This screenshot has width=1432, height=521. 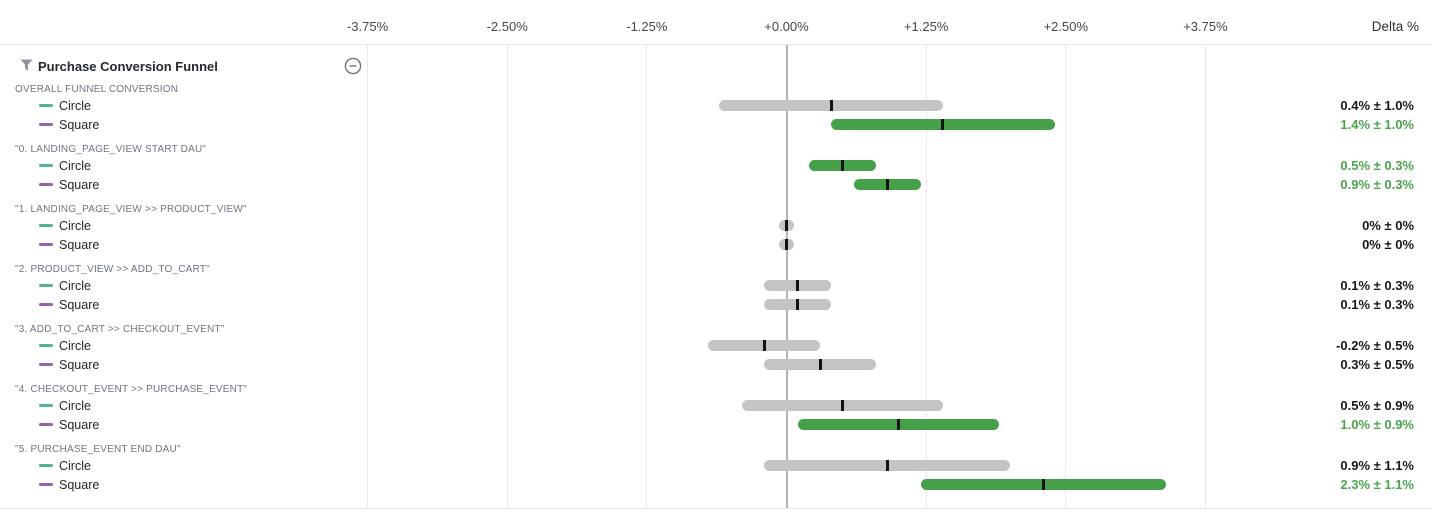 I want to click on axis-tick-label: -3.75%, so click(x=367, y=26).